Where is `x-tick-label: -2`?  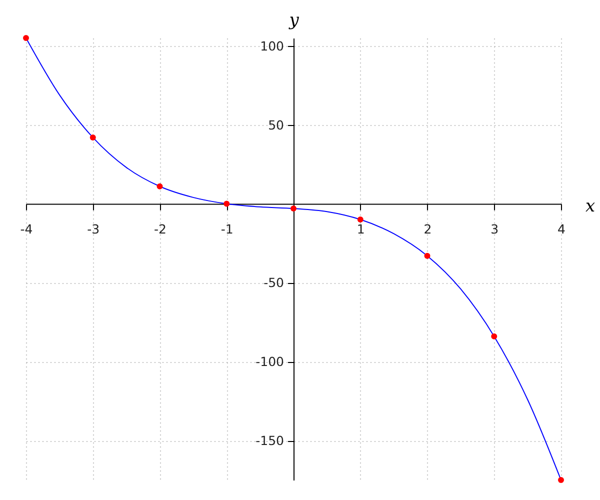
x-tick-label: -2 is located at coordinates (160, 228).